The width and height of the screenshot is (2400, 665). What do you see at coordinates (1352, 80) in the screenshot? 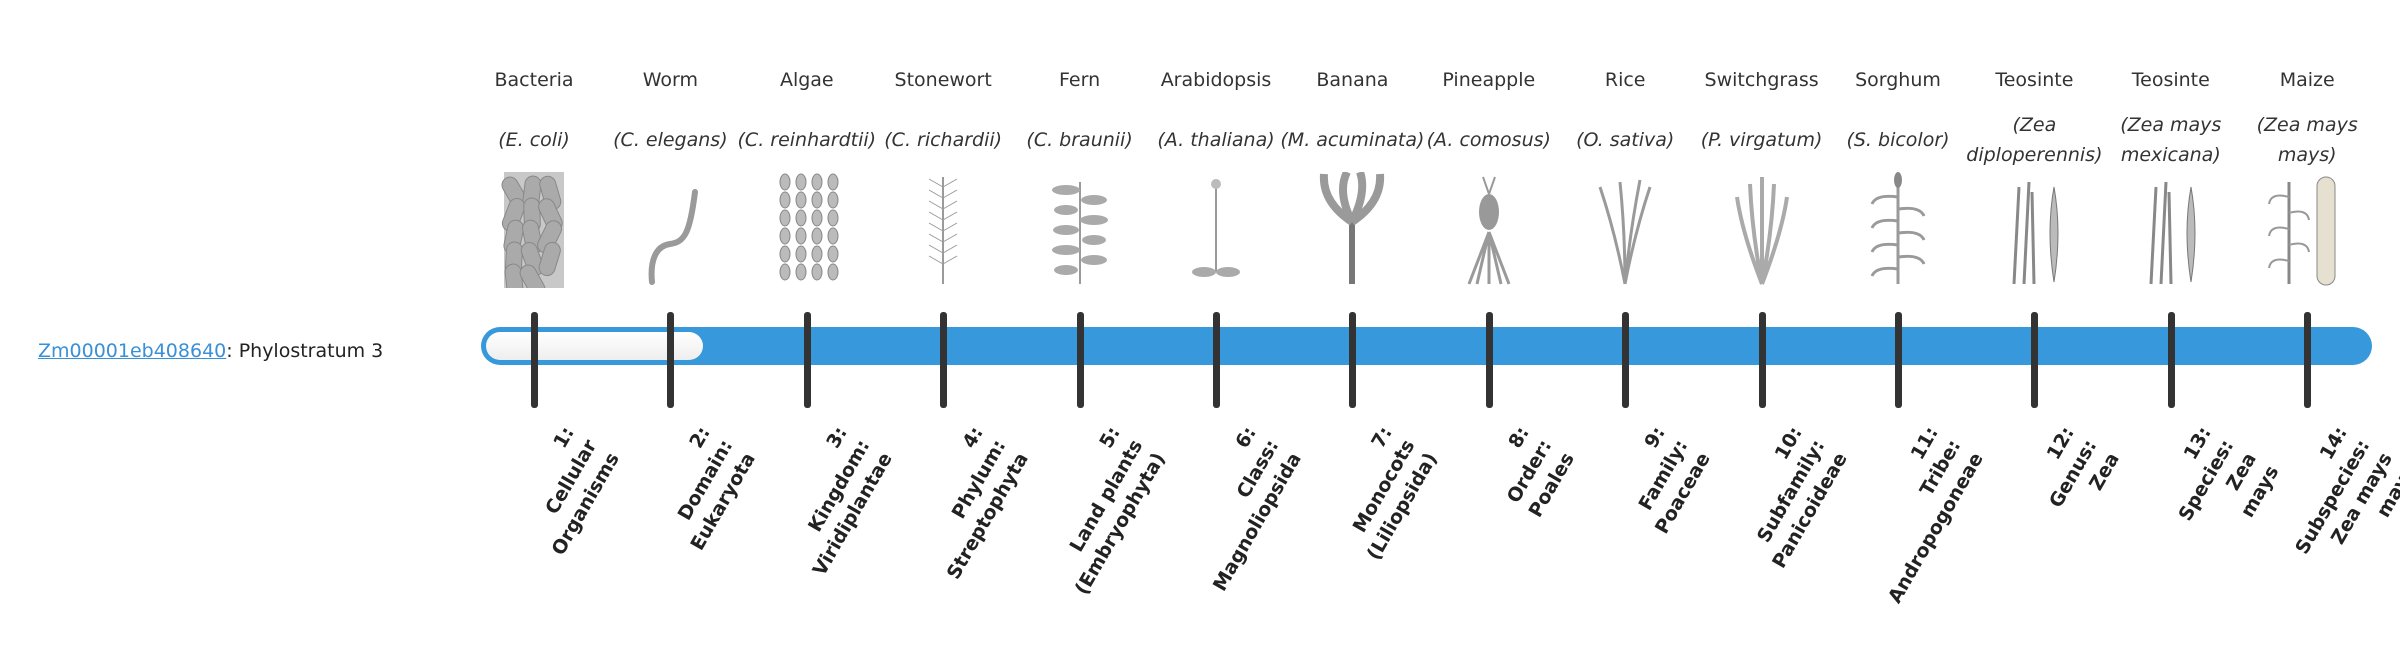
I see `organism-common-name: Banana` at bounding box center [1352, 80].